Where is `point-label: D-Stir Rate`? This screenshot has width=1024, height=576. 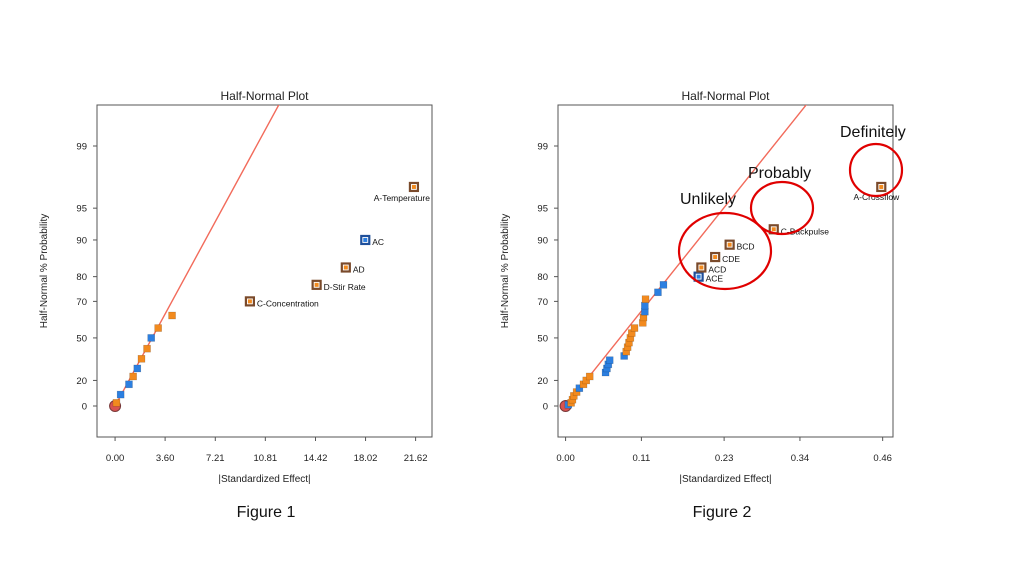
point-label: D-Stir Rate is located at coordinates (345, 287).